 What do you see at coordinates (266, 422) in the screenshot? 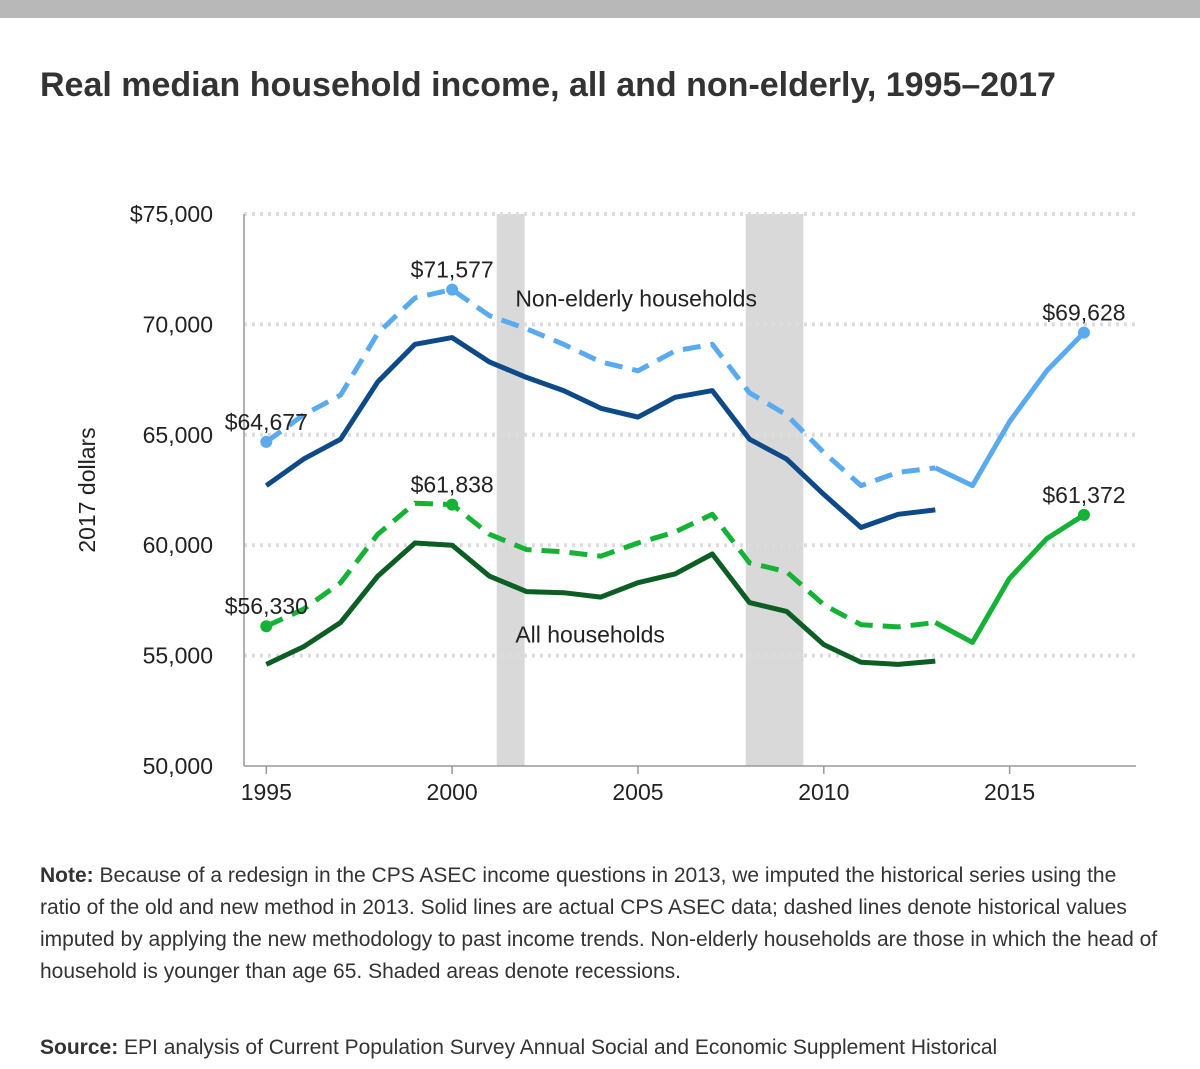
I see `point-label-0: $64,677` at bounding box center [266, 422].